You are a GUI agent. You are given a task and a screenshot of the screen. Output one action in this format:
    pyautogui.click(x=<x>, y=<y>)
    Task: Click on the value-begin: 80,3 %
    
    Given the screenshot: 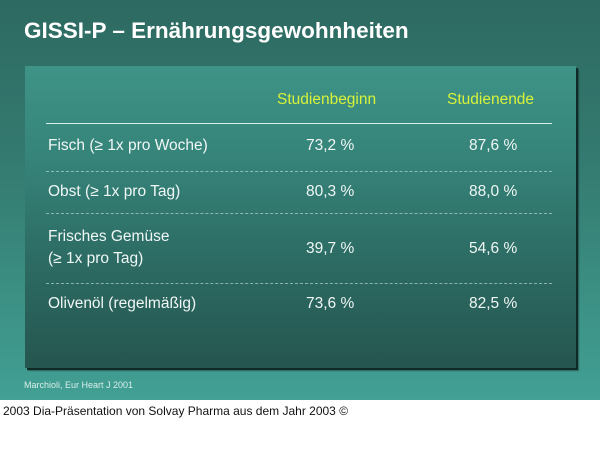 What is the action you would take?
    pyautogui.click(x=330, y=191)
    